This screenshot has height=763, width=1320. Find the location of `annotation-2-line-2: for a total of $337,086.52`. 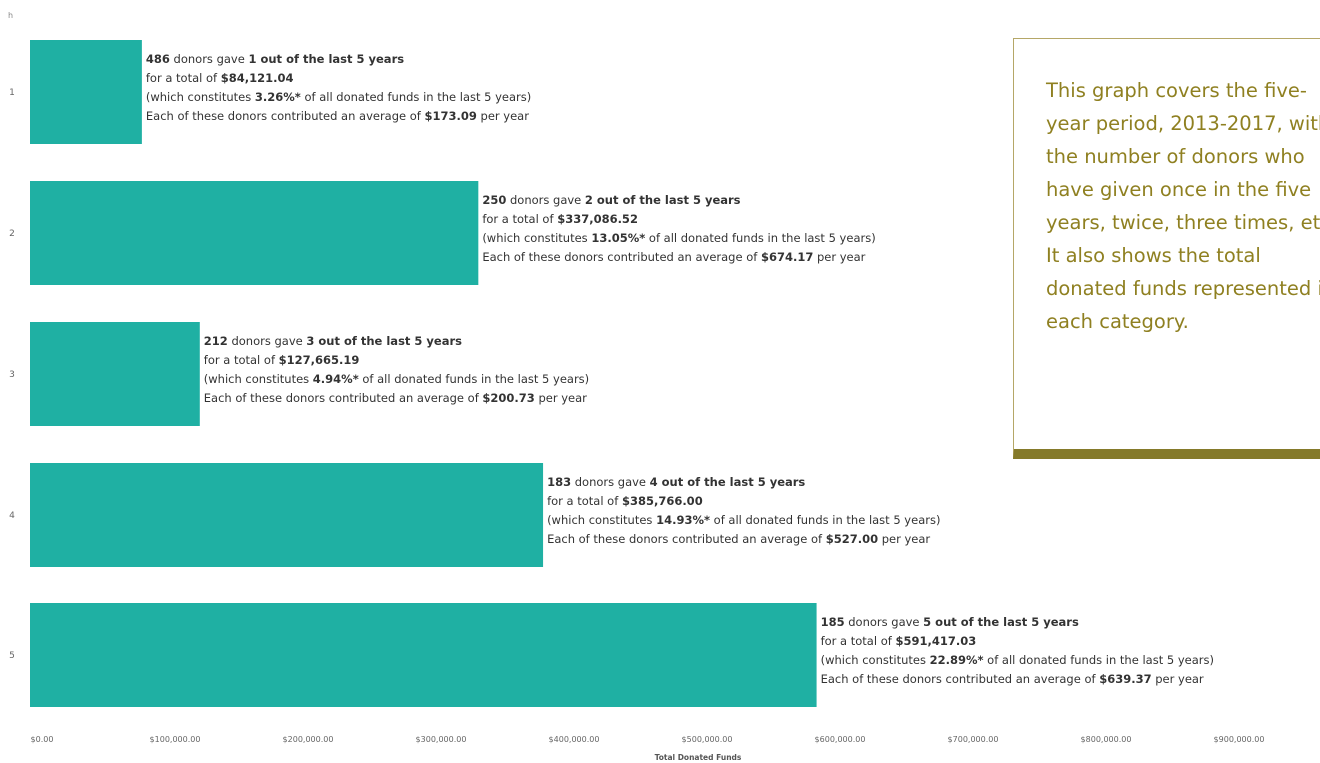

annotation-2-line-2: for a total of $337,086.52 is located at coordinates (560, 219).